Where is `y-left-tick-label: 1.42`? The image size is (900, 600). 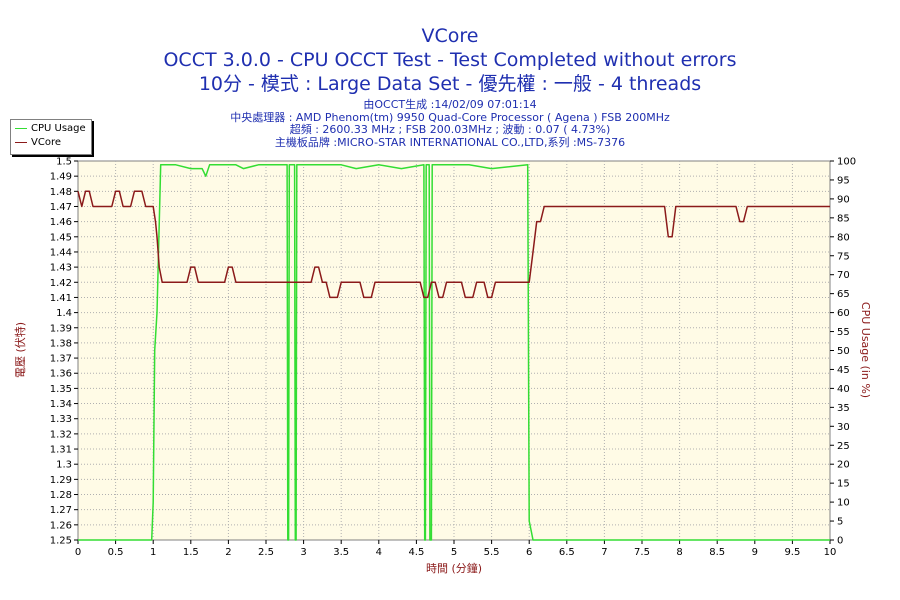 y-left-tick-label: 1.42 is located at coordinates (61, 283).